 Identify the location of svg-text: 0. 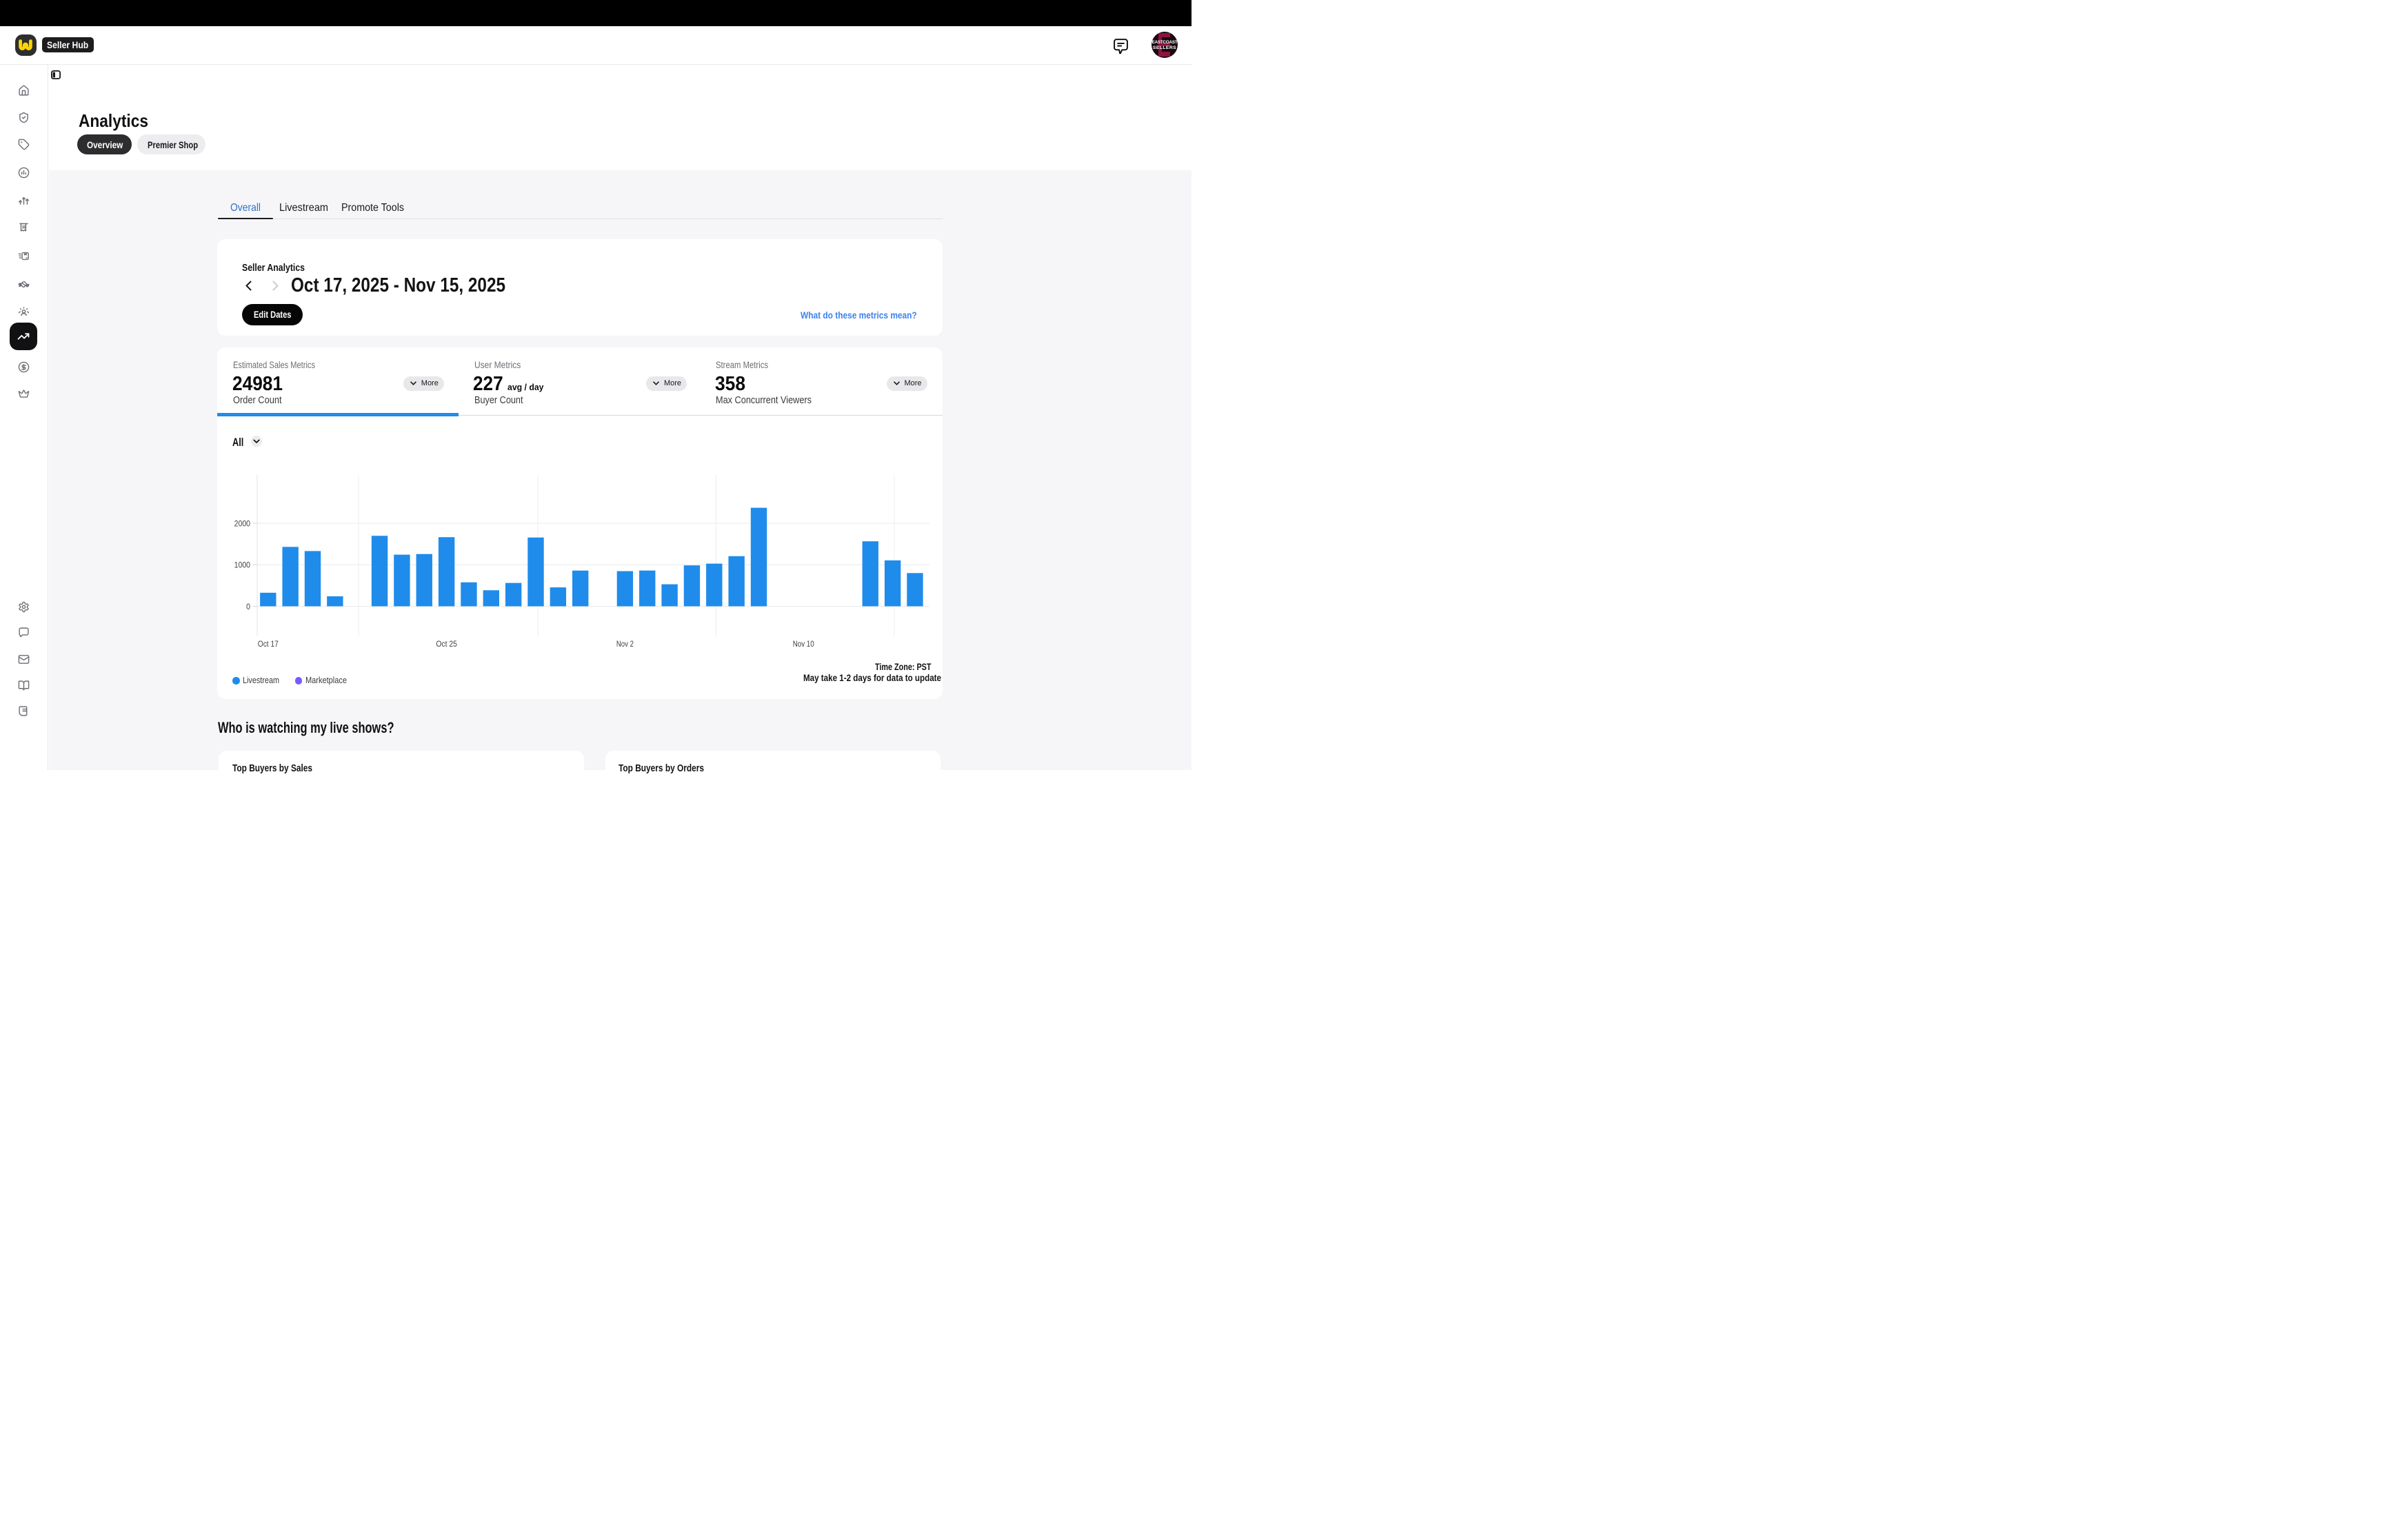
(248, 607).